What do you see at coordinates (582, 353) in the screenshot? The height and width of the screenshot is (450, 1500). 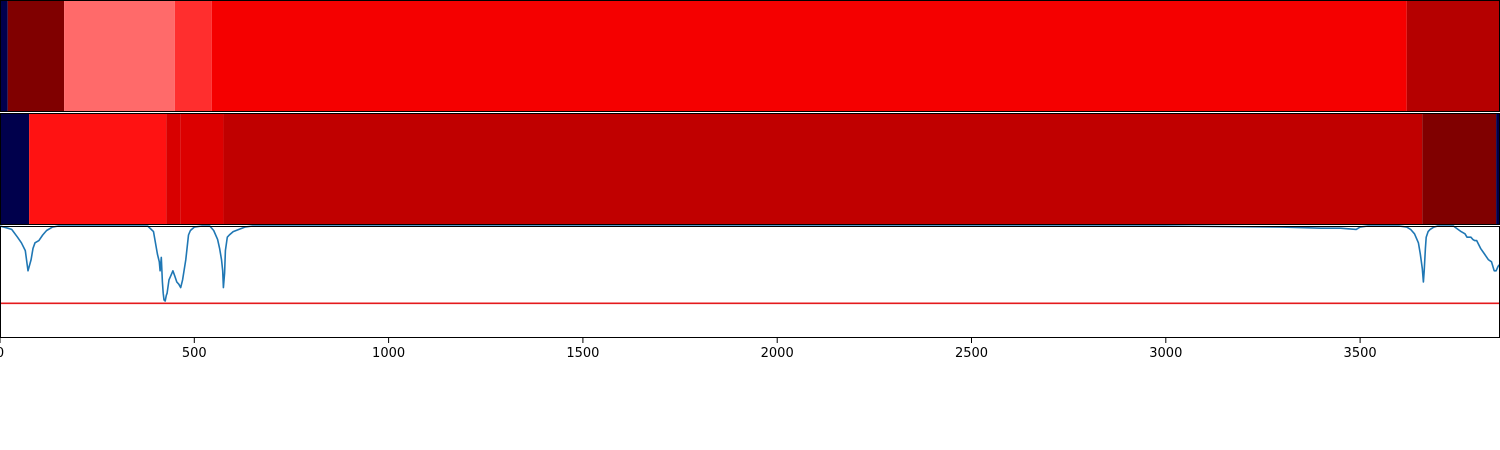 I see `x-tick-label: 1500` at bounding box center [582, 353].